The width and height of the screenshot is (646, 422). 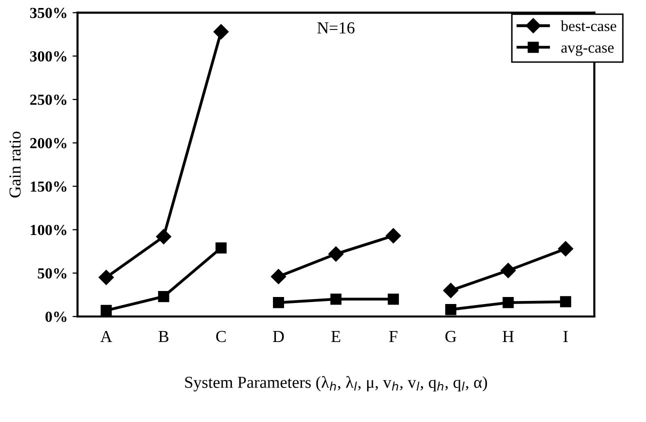 I want to click on legend-label: avg-case, so click(x=587, y=50).